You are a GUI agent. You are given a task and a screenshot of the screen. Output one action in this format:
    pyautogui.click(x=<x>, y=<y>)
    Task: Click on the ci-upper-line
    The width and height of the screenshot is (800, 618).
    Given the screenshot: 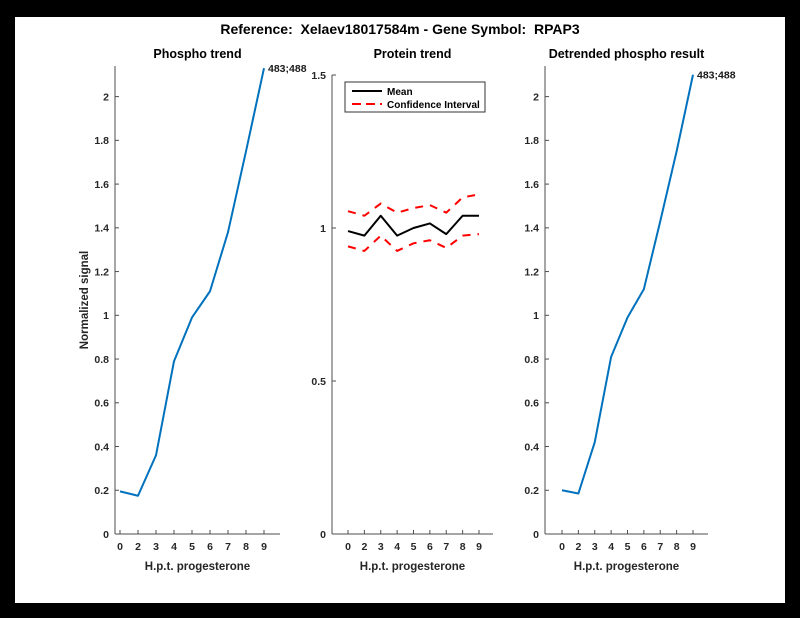 What is the action you would take?
    pyautogui.click(x=413, y=205)
    